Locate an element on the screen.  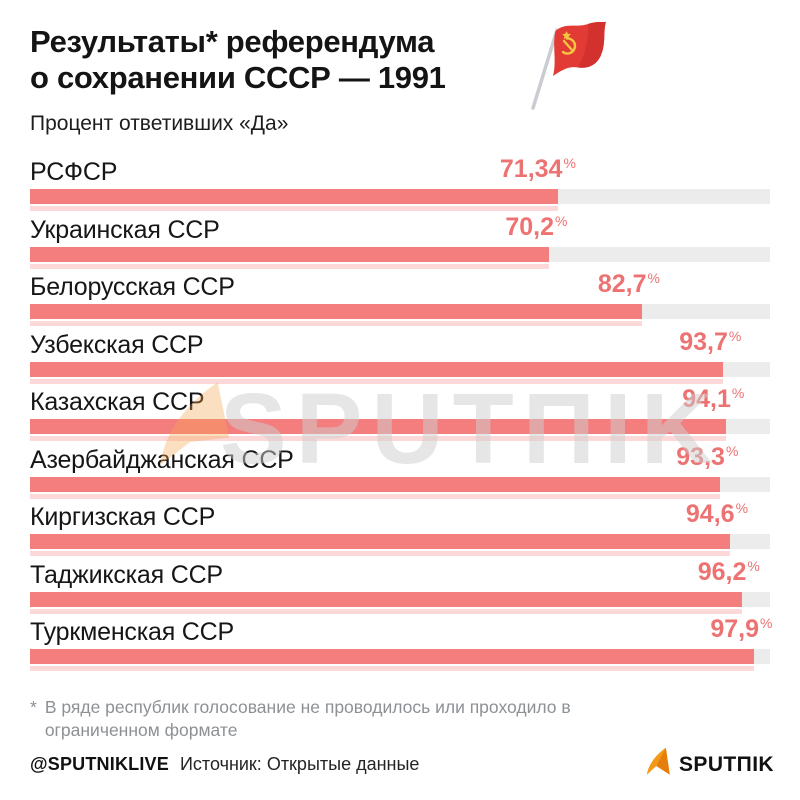
republic-label: Таджикская ССР is located at coordinates (126, 574).